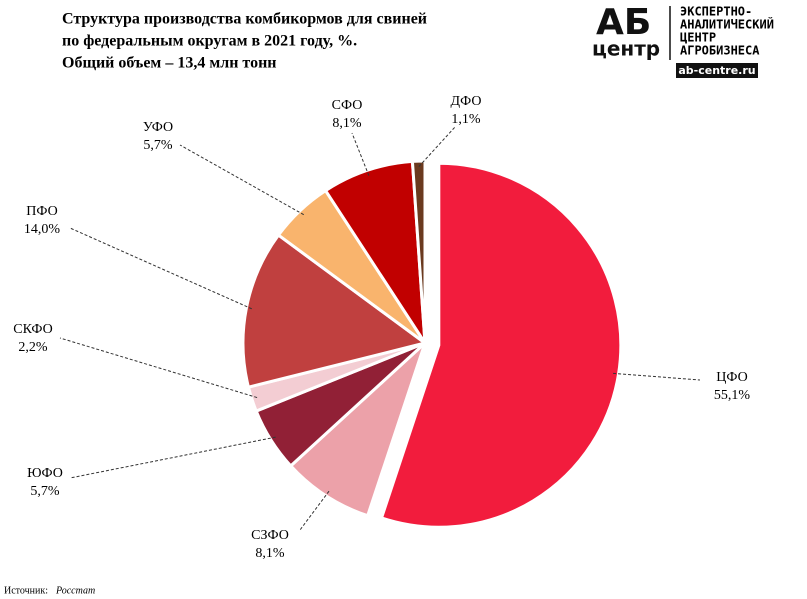  Describe the element at coordinates (32, 329) in the screenshot. I see `slice-label: СКФО` at that location.